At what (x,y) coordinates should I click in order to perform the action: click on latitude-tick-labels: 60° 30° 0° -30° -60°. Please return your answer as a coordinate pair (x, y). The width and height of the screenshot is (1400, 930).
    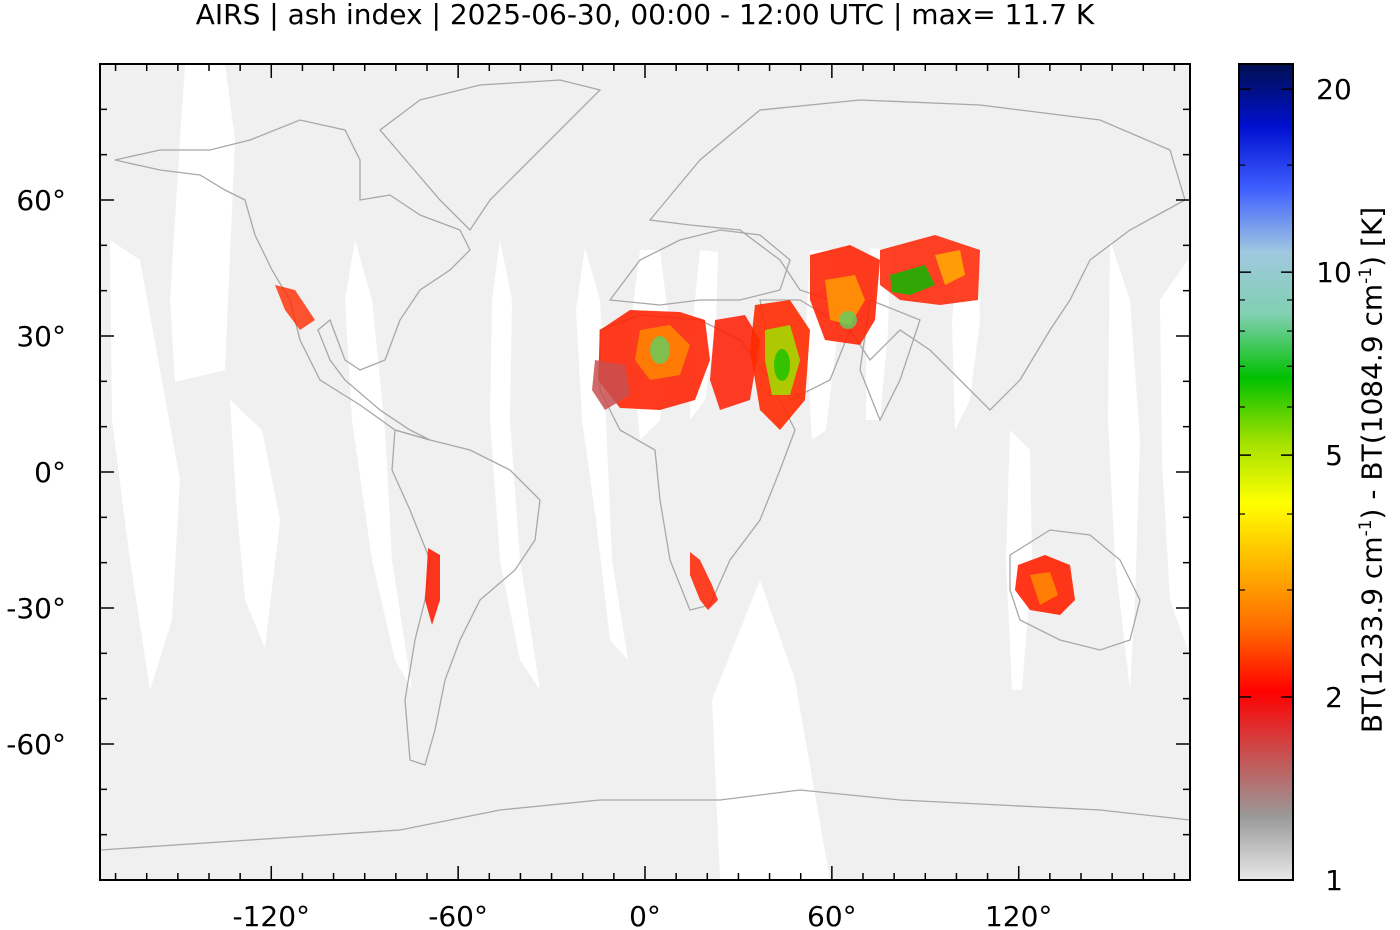
    Looking at the image, I should click on (36, 472).